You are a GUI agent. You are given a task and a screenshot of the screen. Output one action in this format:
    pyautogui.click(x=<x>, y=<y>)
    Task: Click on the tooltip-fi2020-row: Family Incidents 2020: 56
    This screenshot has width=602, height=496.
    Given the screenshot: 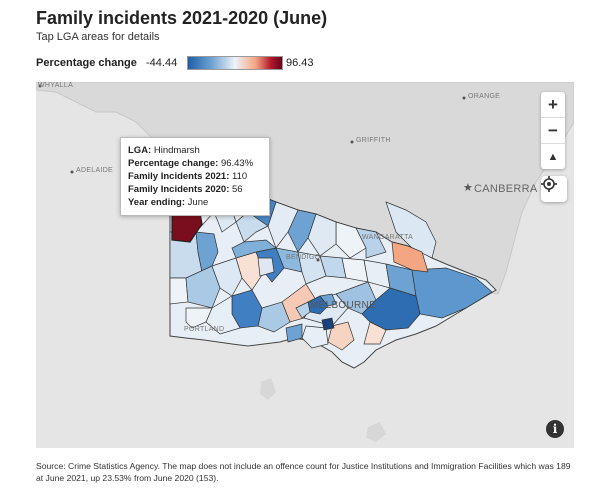 What is the action you would take?
    pyautogui.click(x=195, y=189)
    